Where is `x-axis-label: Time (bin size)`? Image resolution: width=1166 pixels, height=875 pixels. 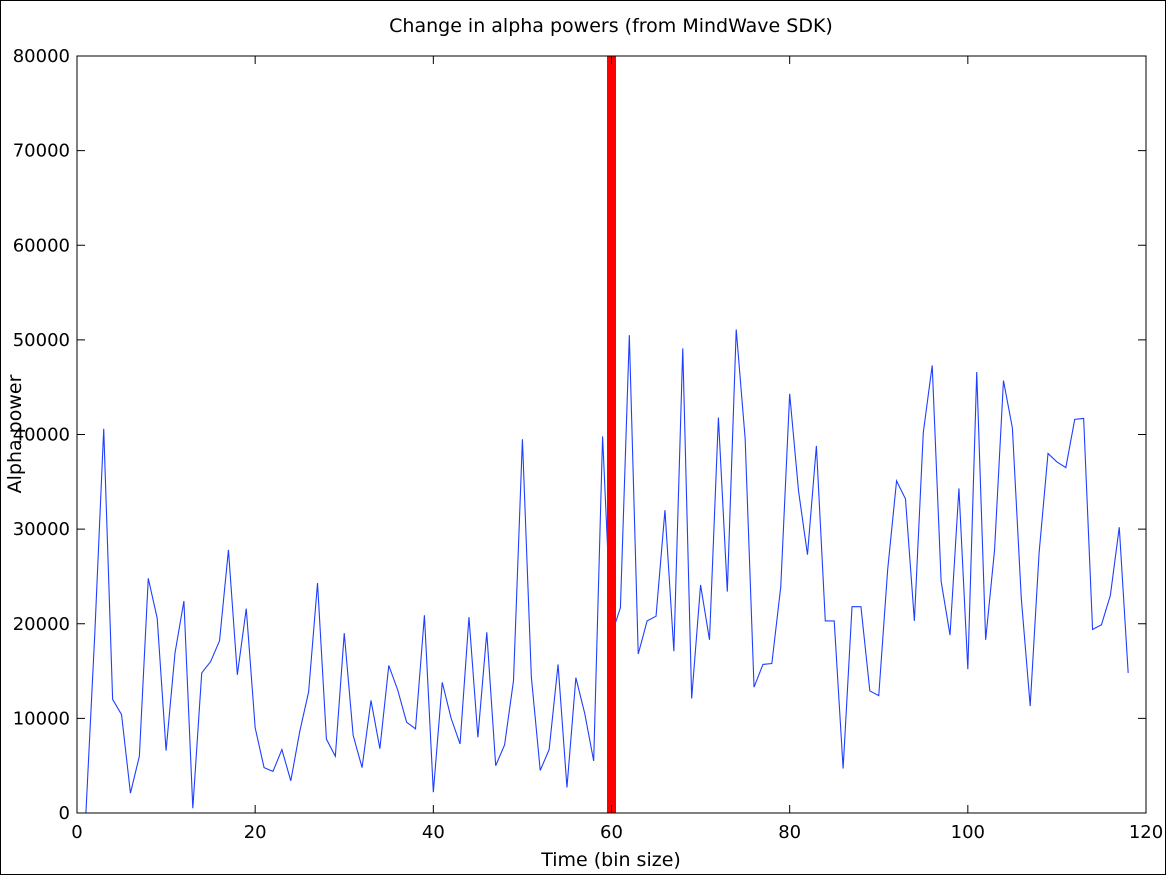
x-axis-label: Time (bin size) is located at coordinates (610, 860).